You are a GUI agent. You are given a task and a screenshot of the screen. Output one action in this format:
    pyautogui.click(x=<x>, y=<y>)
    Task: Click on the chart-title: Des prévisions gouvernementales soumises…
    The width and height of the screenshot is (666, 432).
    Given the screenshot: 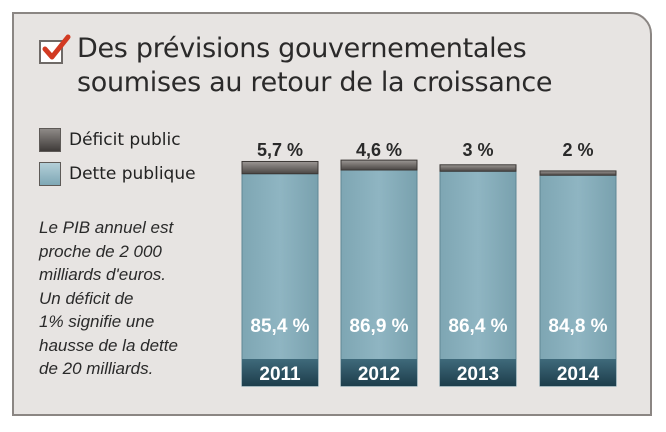 What is the action you would take?
    pyautogui.click(x=315, y=65)
    